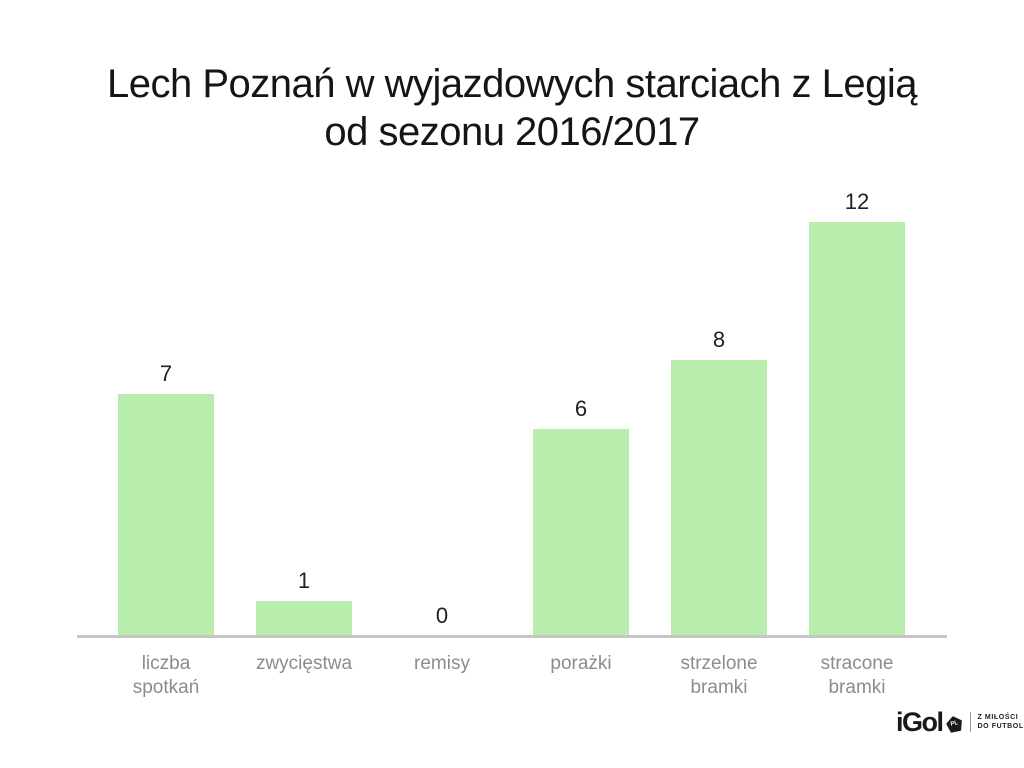 The width and height of the screenshot is (1024, 768). I want to click on igol-pentagon-badge-icon: PL, so click(953, 723).